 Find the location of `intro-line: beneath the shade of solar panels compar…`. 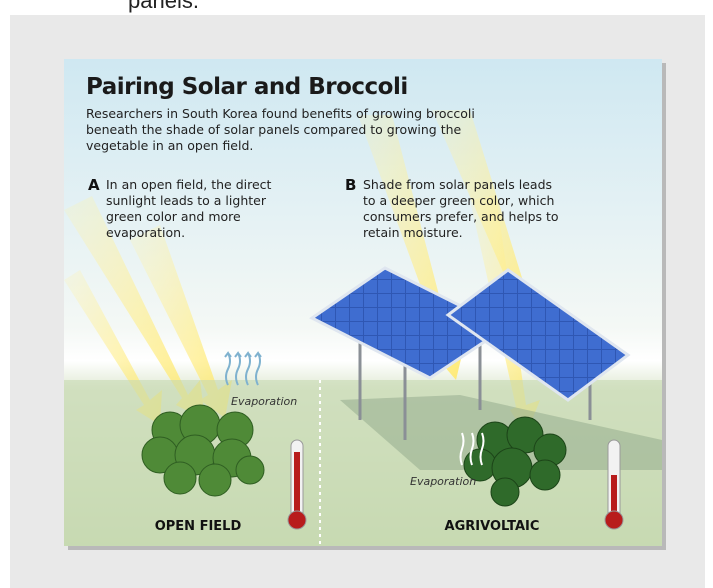

intro-line: beneath the shade of solar panels compar… is located at coordinates (274, 129).